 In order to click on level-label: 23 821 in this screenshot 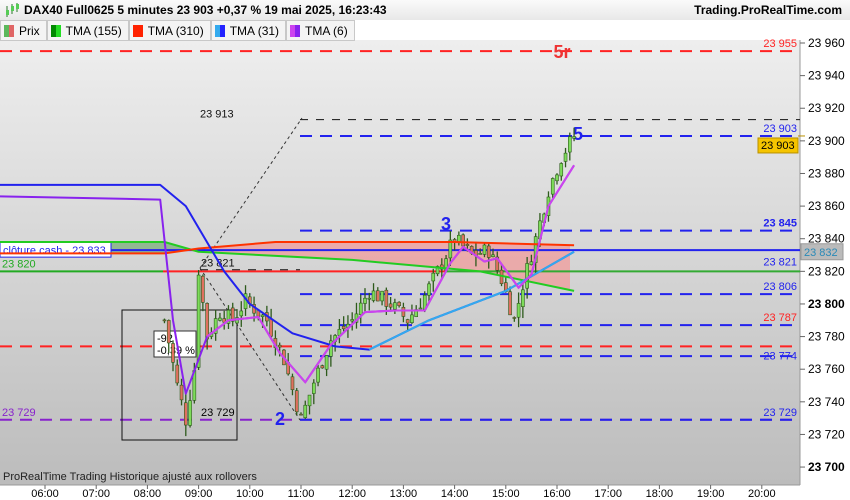, I will do `click(780, 263)`.